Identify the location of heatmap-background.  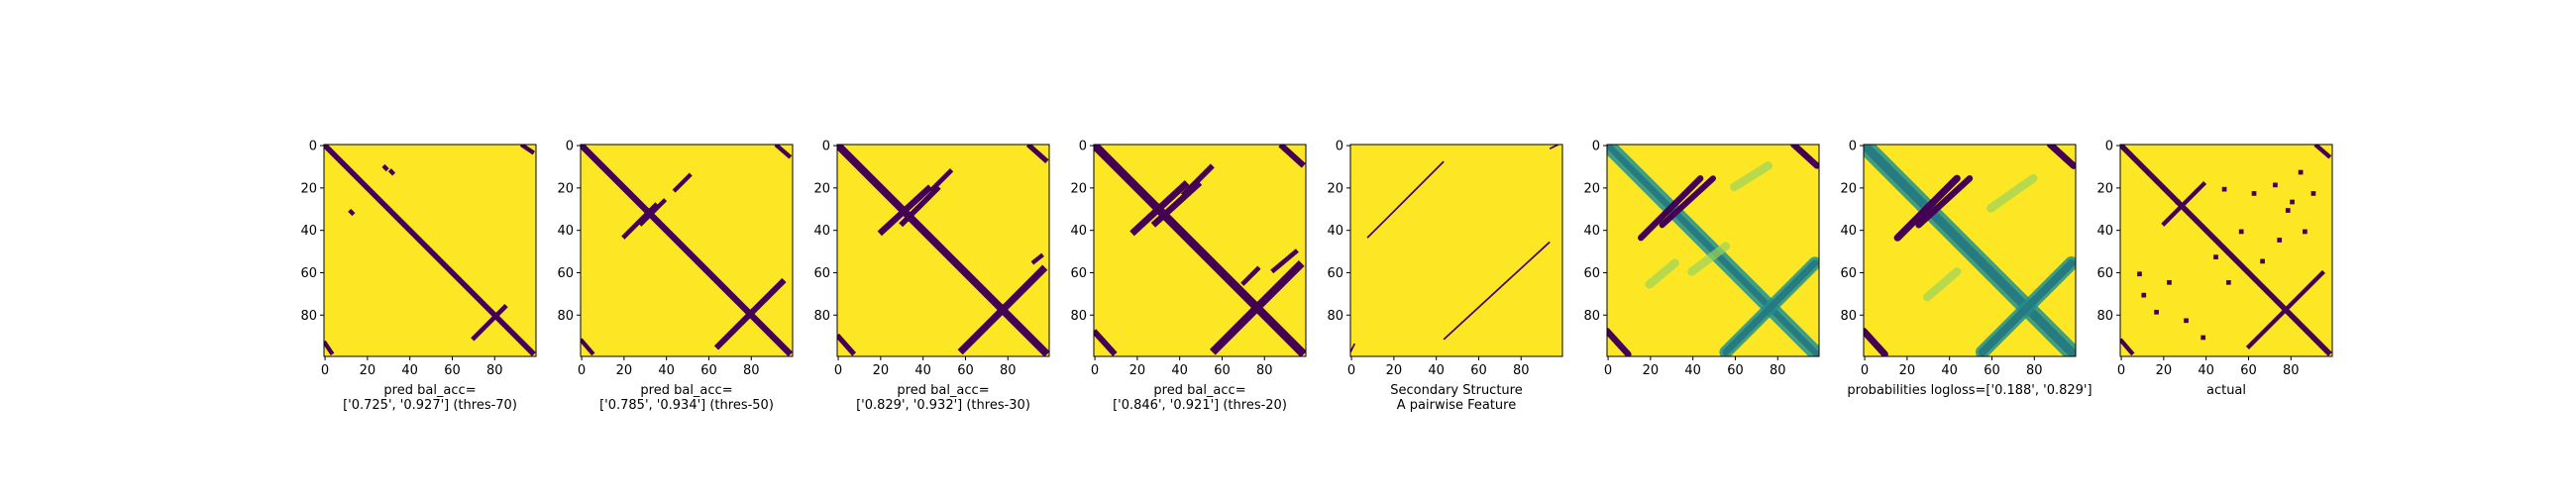
(1456, 251).